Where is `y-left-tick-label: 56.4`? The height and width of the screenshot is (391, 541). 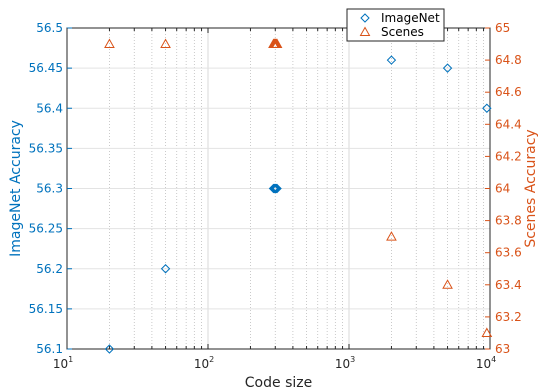 y-left-tick-label: 56.4 is located at coordinates (49, 108).